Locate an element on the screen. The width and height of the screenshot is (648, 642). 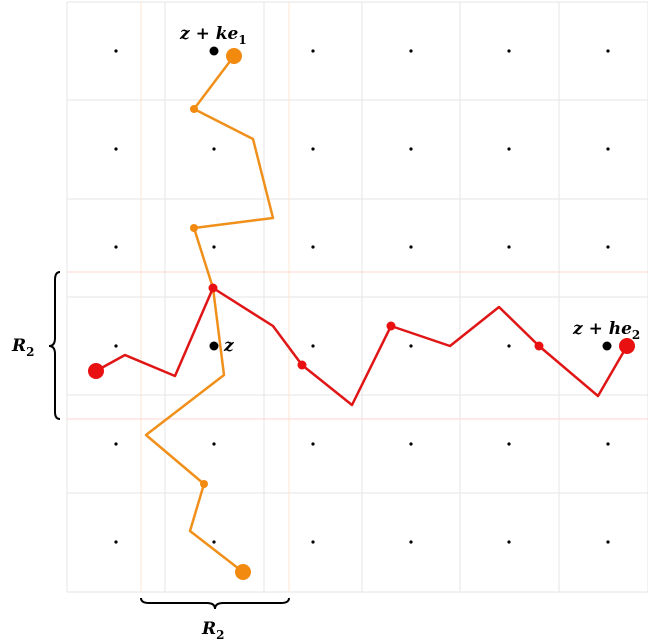
red-endpoint-left is located at coordinates (96, 371).